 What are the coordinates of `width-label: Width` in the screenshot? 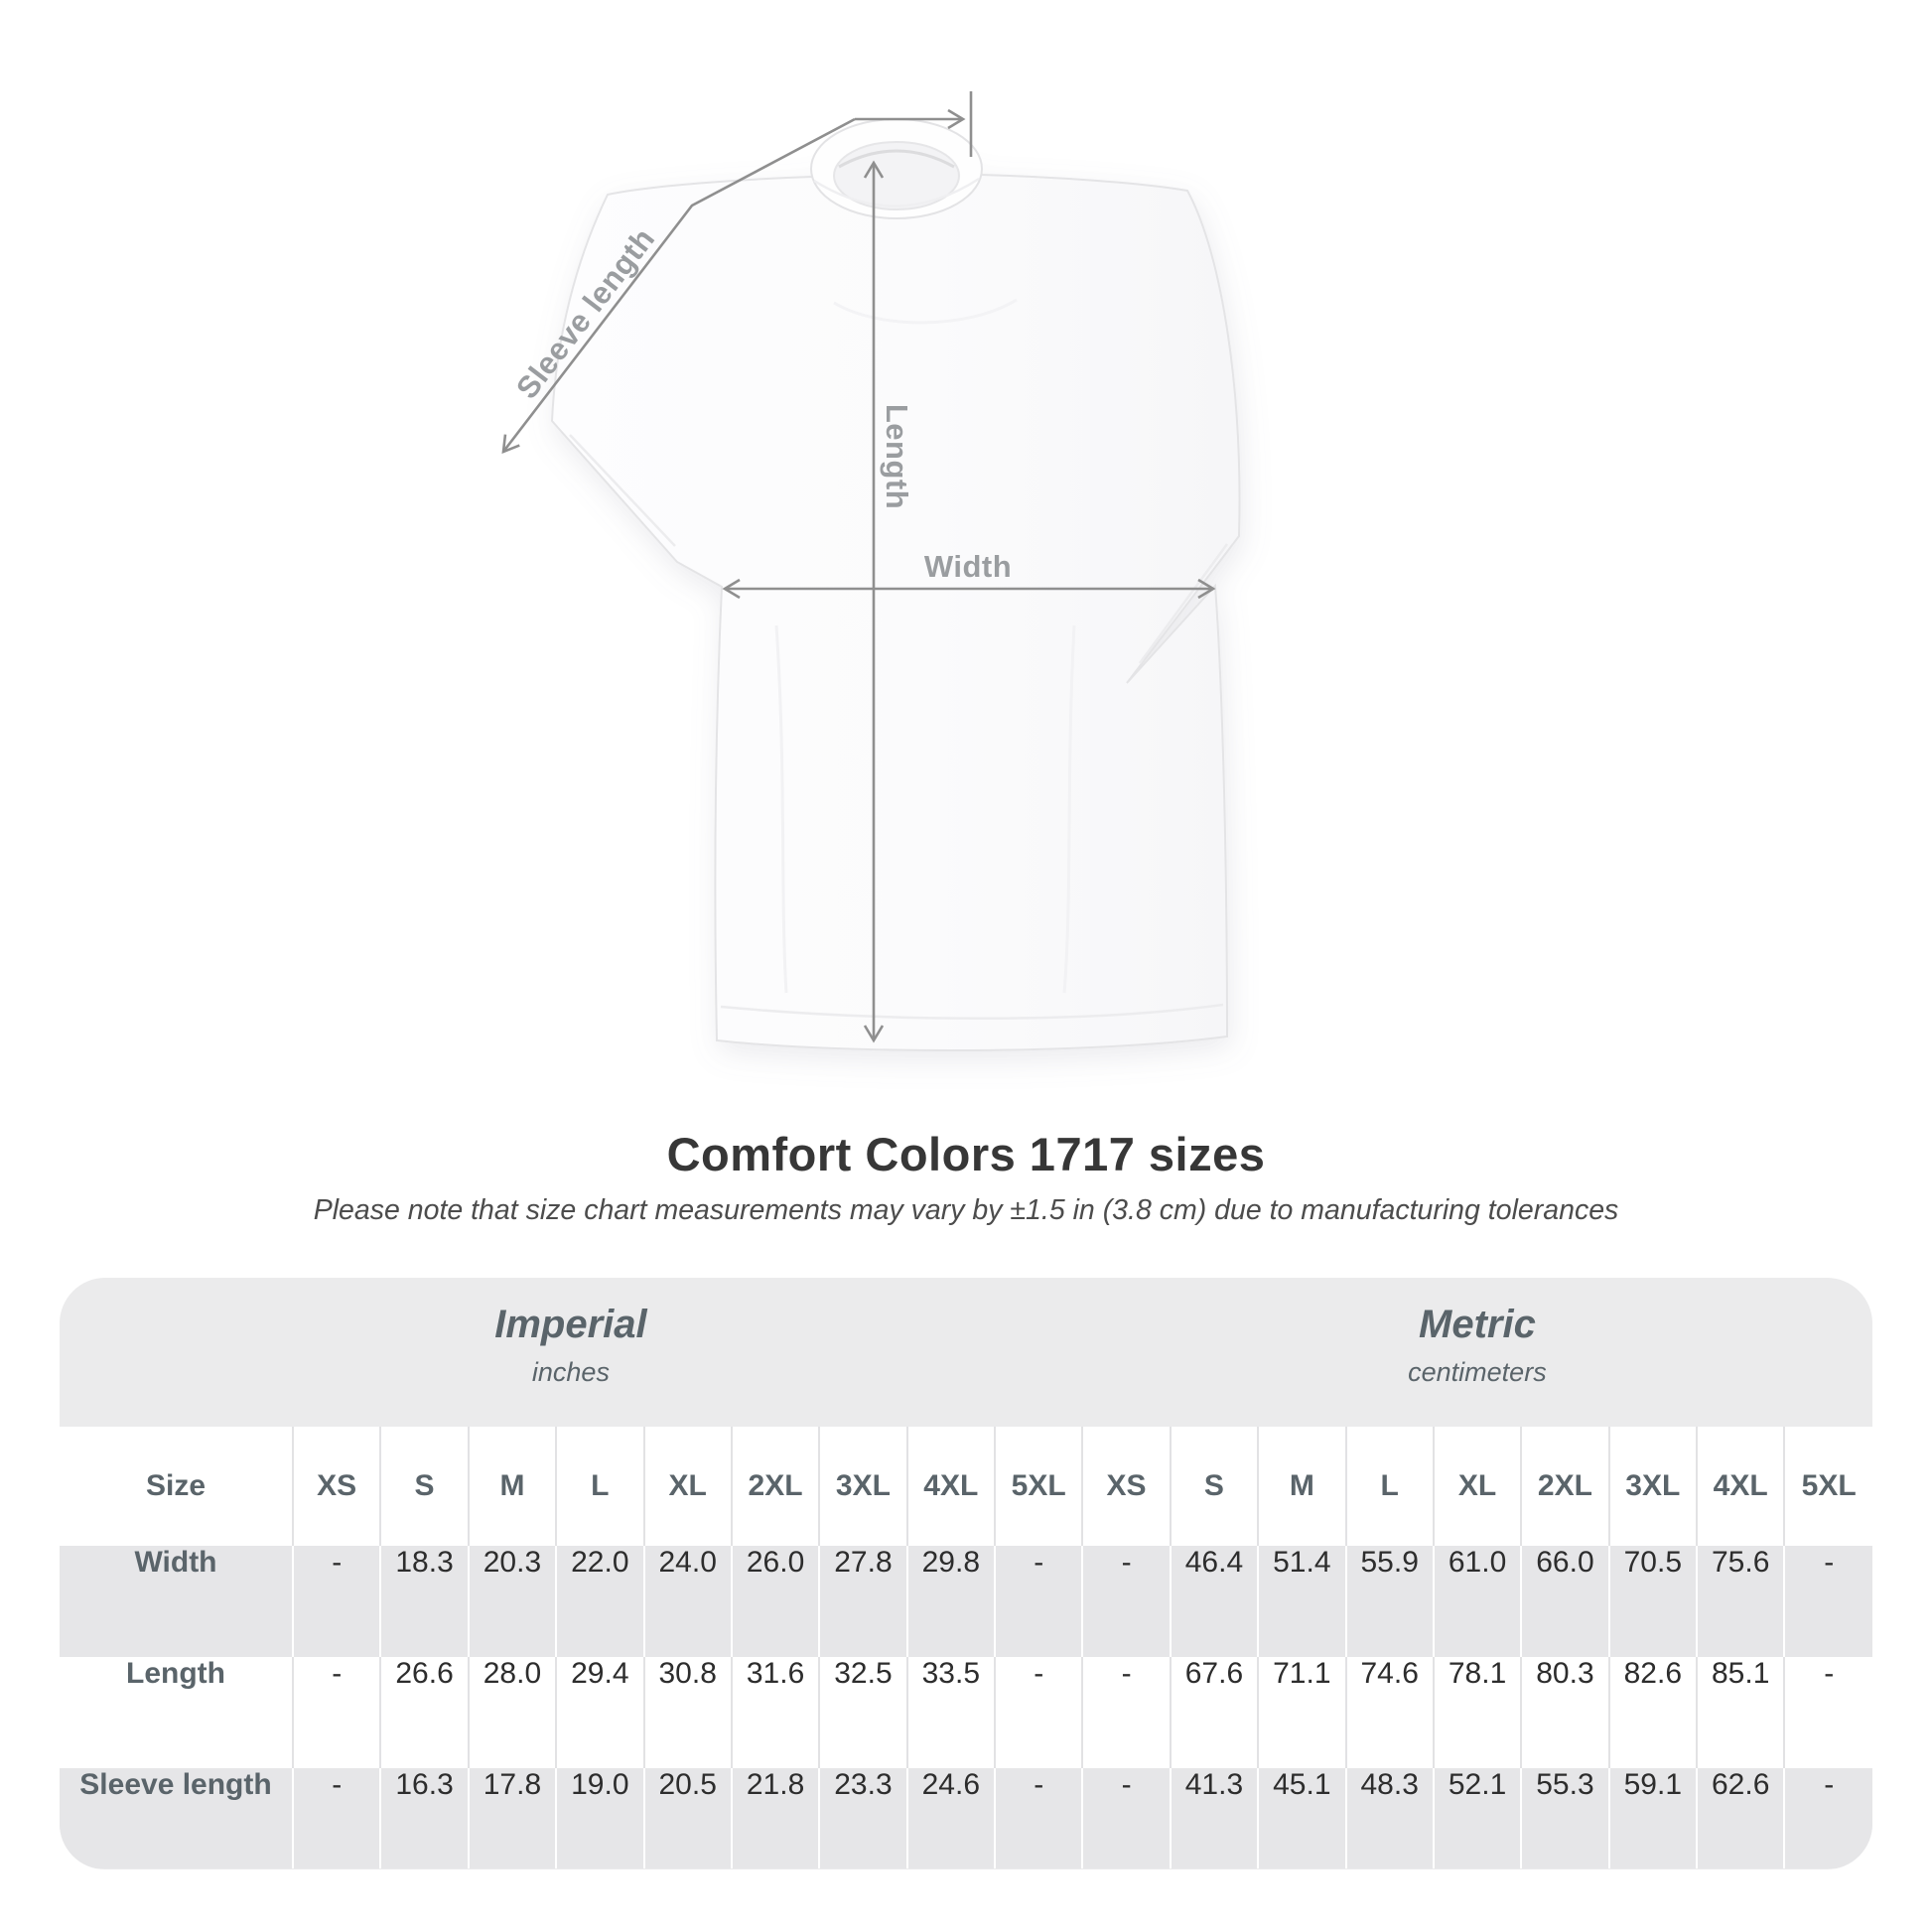 It's located at (968, 566).